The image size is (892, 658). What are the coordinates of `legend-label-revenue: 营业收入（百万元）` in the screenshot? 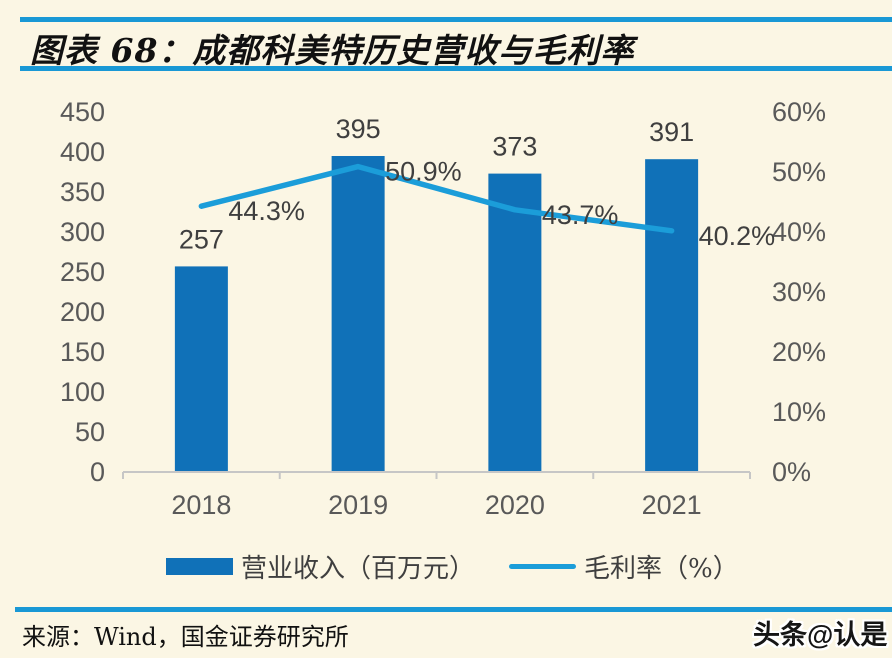 It's located at (358, 568).